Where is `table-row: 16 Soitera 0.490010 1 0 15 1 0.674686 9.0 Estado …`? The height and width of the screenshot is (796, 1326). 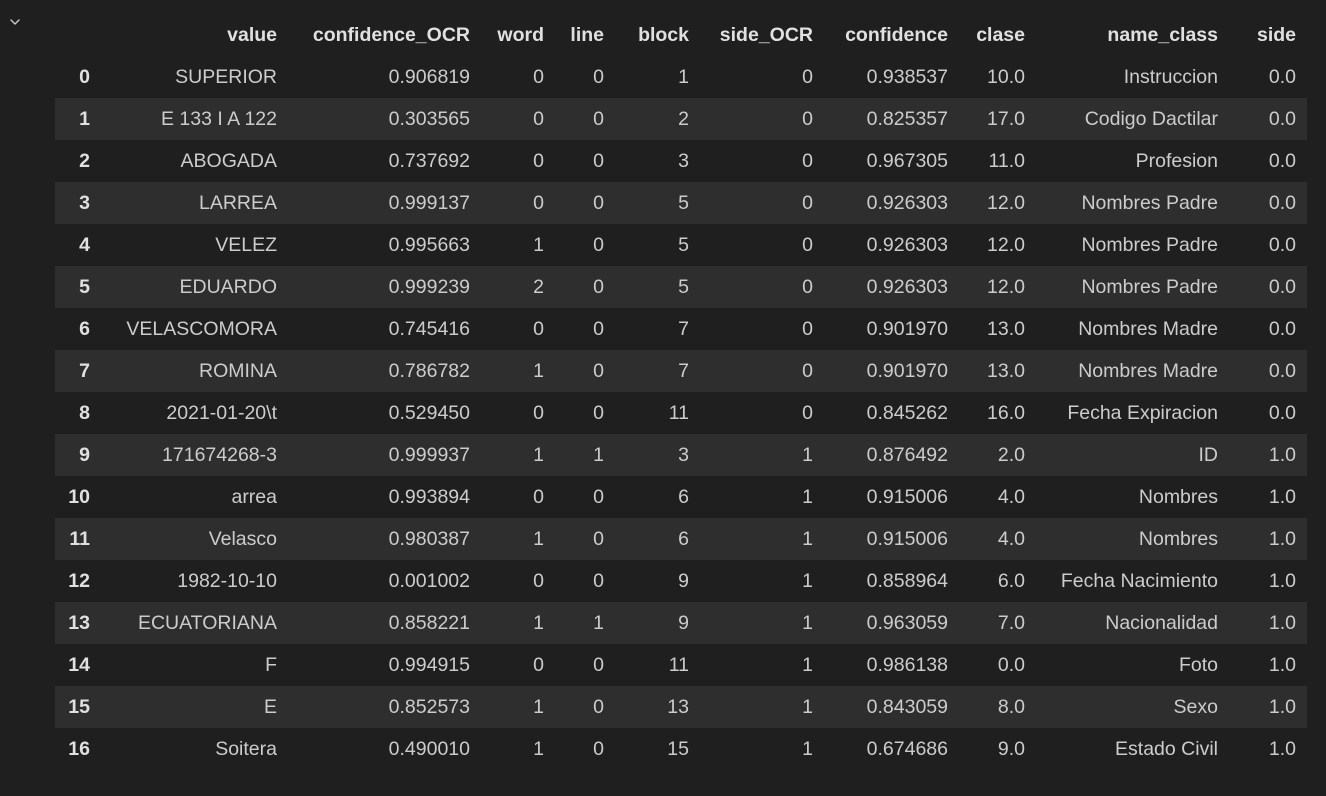
table-row: 16 Soitera 0.490010 1 0 15 1 0.674686 9.0 Estado … is located at coordinates (681, 749).